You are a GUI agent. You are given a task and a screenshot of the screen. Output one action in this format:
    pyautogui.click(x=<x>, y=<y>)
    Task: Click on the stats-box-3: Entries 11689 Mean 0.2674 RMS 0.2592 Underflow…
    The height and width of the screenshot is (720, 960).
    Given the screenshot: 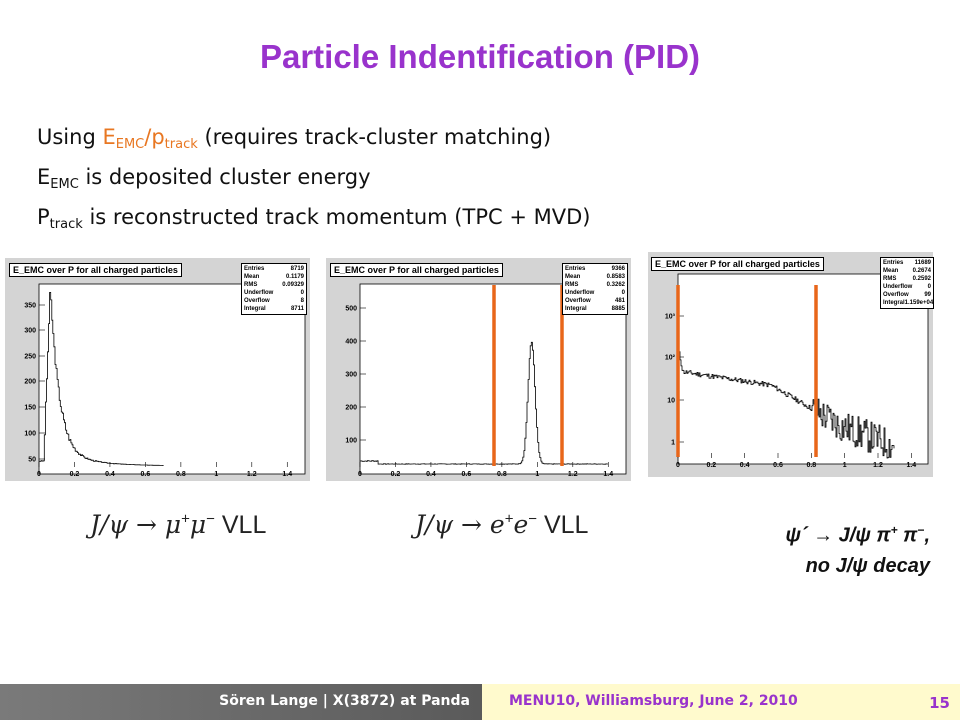 What is the action you would take?
    pyautogui.click(x=907, y=283)
    